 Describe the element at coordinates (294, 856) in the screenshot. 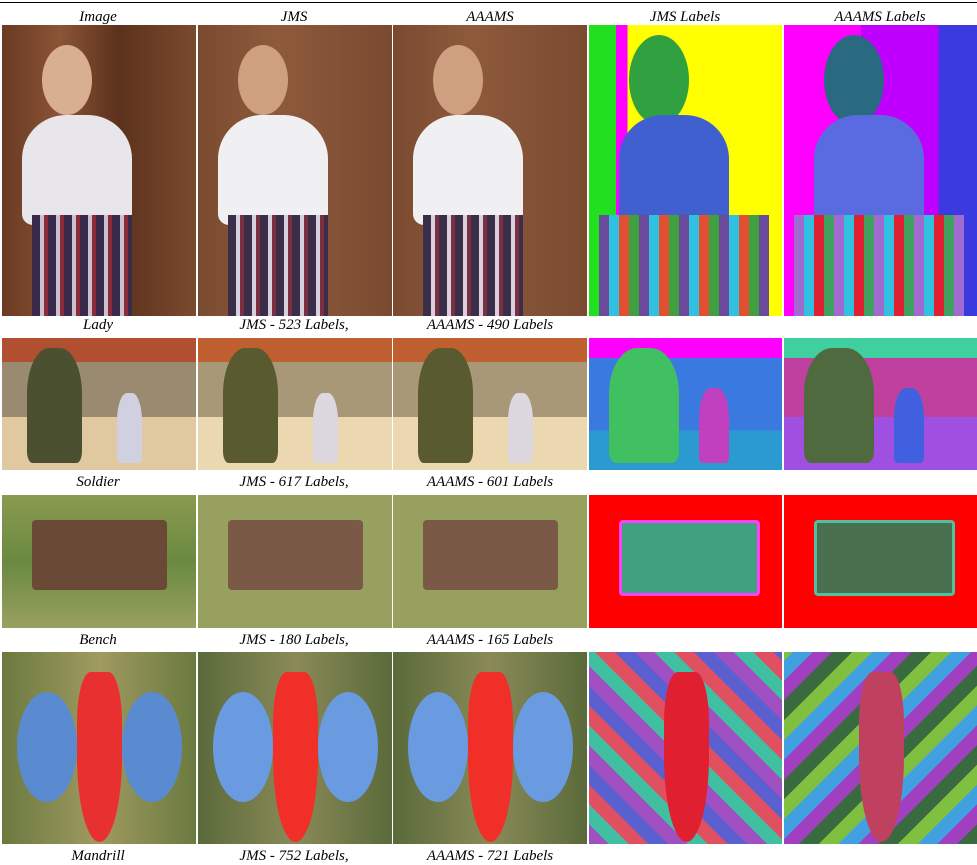

I see `caption: JMS - 752 Labels,` at that location.